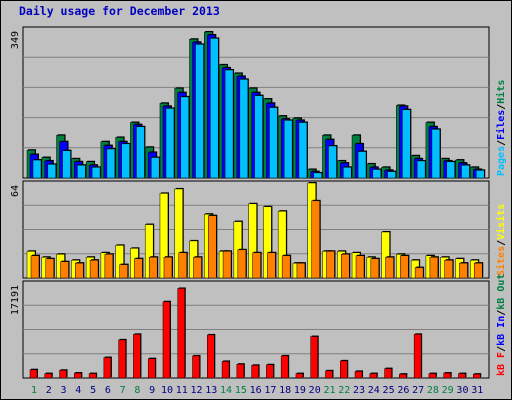 The height and width of the screenshot is (400, 512). Describe the element at coordinates (123, 390) in the screenshot. I see `day-label: 7` at that location.